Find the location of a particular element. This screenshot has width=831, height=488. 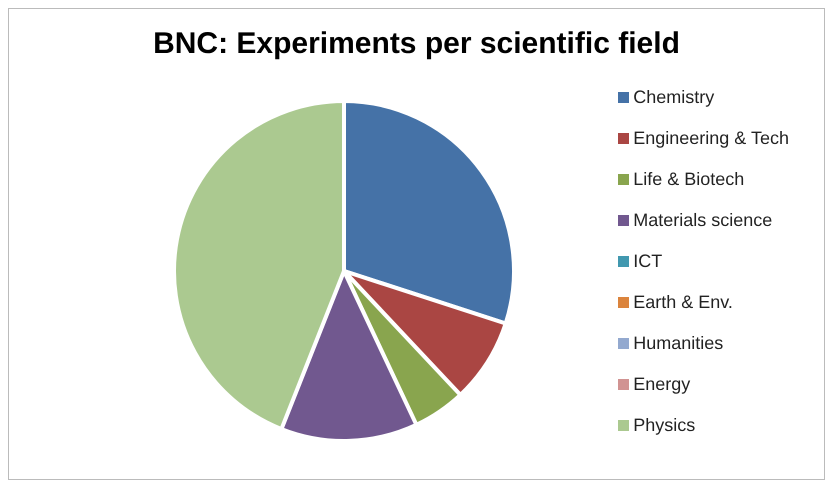

legend-label: Chemistry is located at coordinates (673, 96).